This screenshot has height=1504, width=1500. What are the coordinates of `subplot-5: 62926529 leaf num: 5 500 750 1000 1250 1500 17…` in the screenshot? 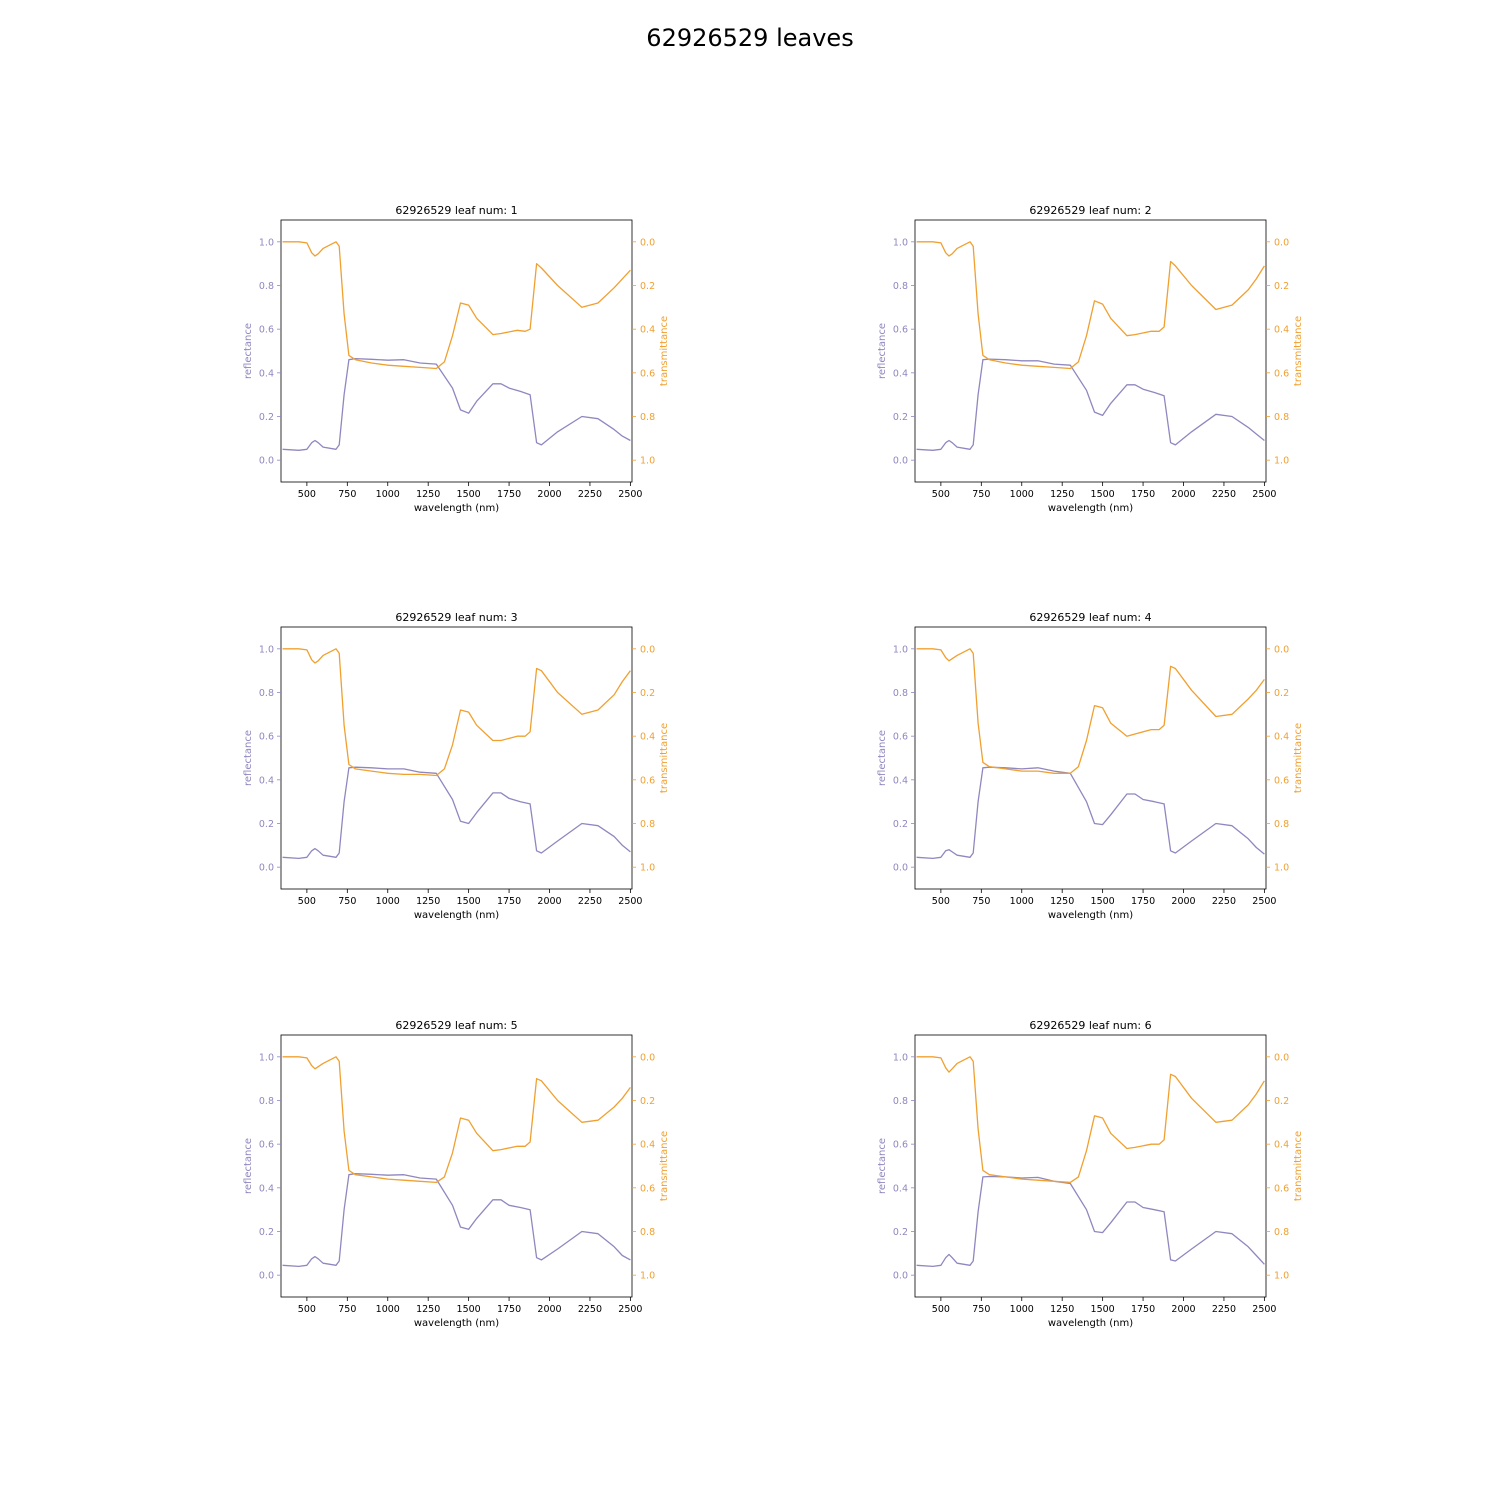 It's located at (456, 1174).